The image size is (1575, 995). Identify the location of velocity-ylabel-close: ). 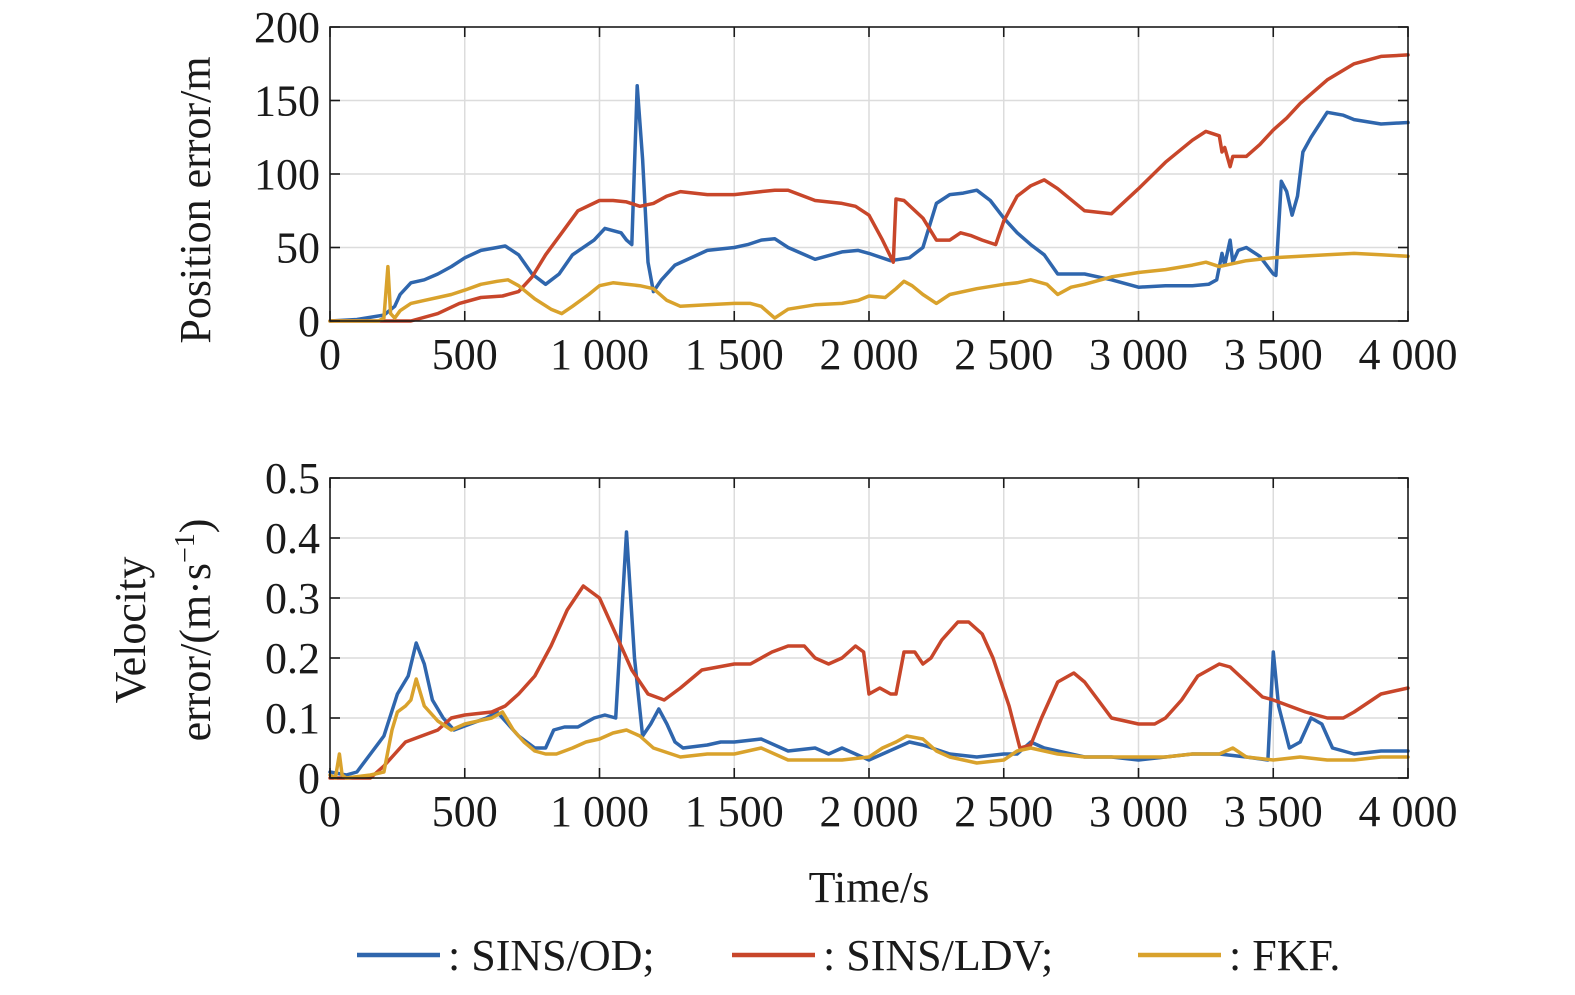
(195, 526).